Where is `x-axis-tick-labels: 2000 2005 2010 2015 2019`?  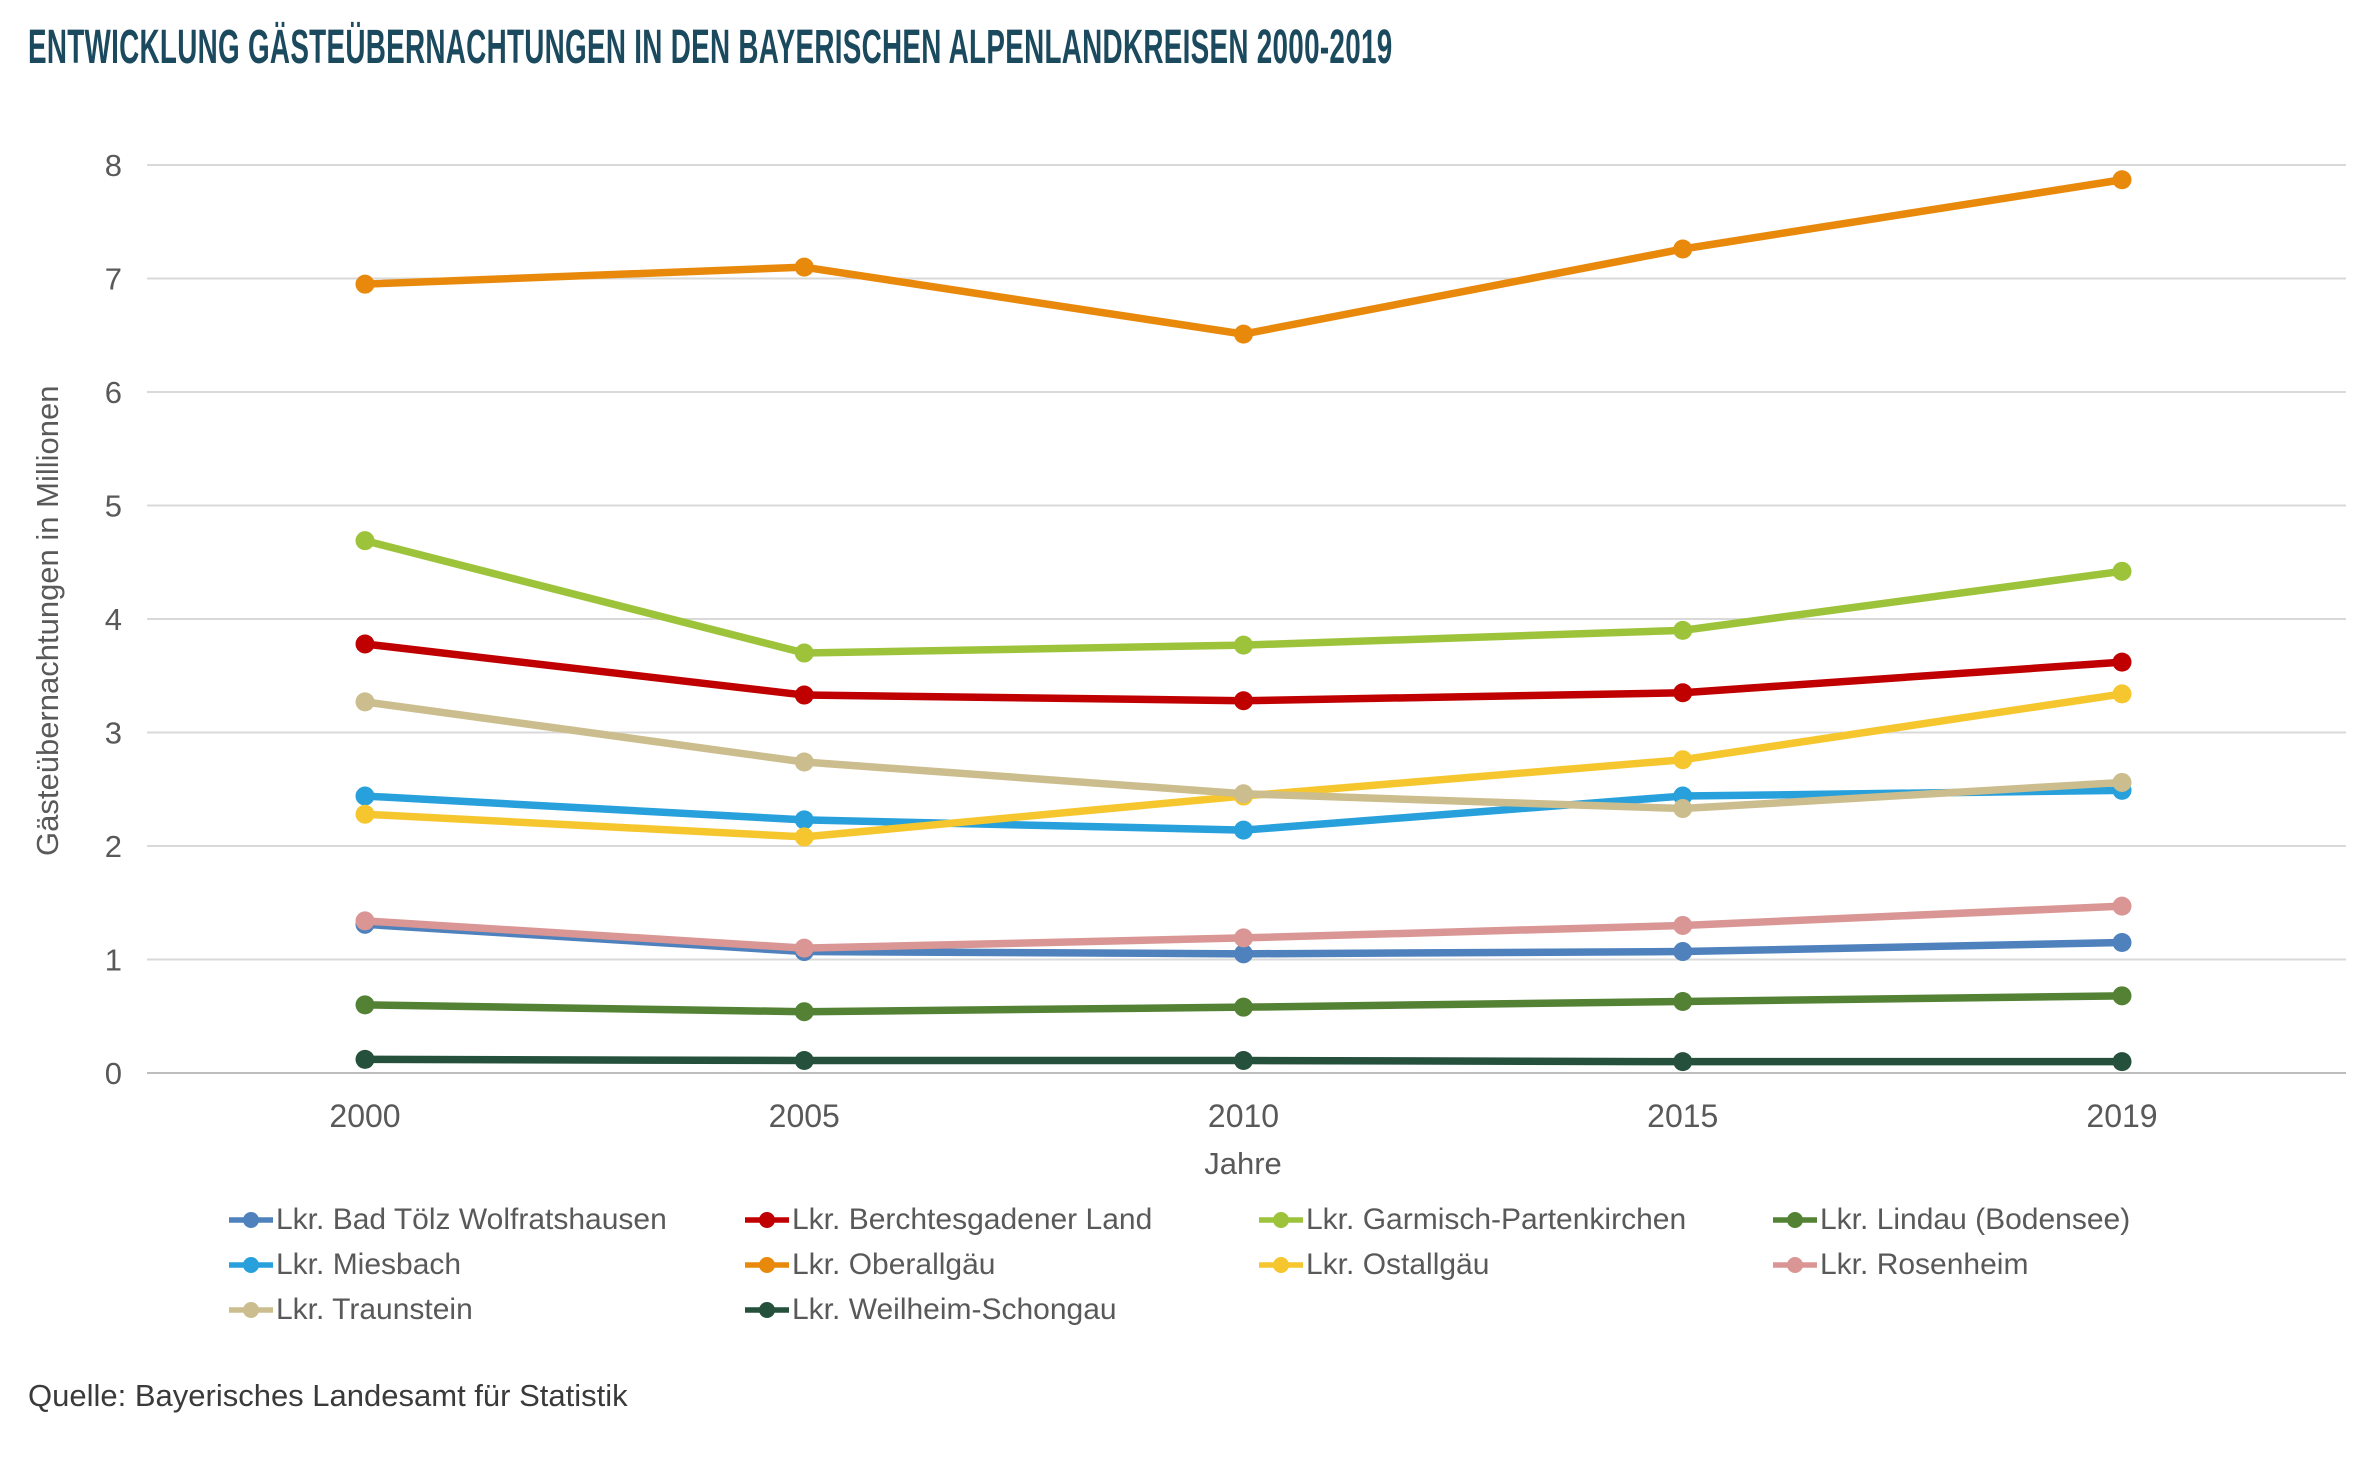
x-axis-tick-labels: 2000 2005 2010 2015 2019 is located at coordinates (1243, 1116).